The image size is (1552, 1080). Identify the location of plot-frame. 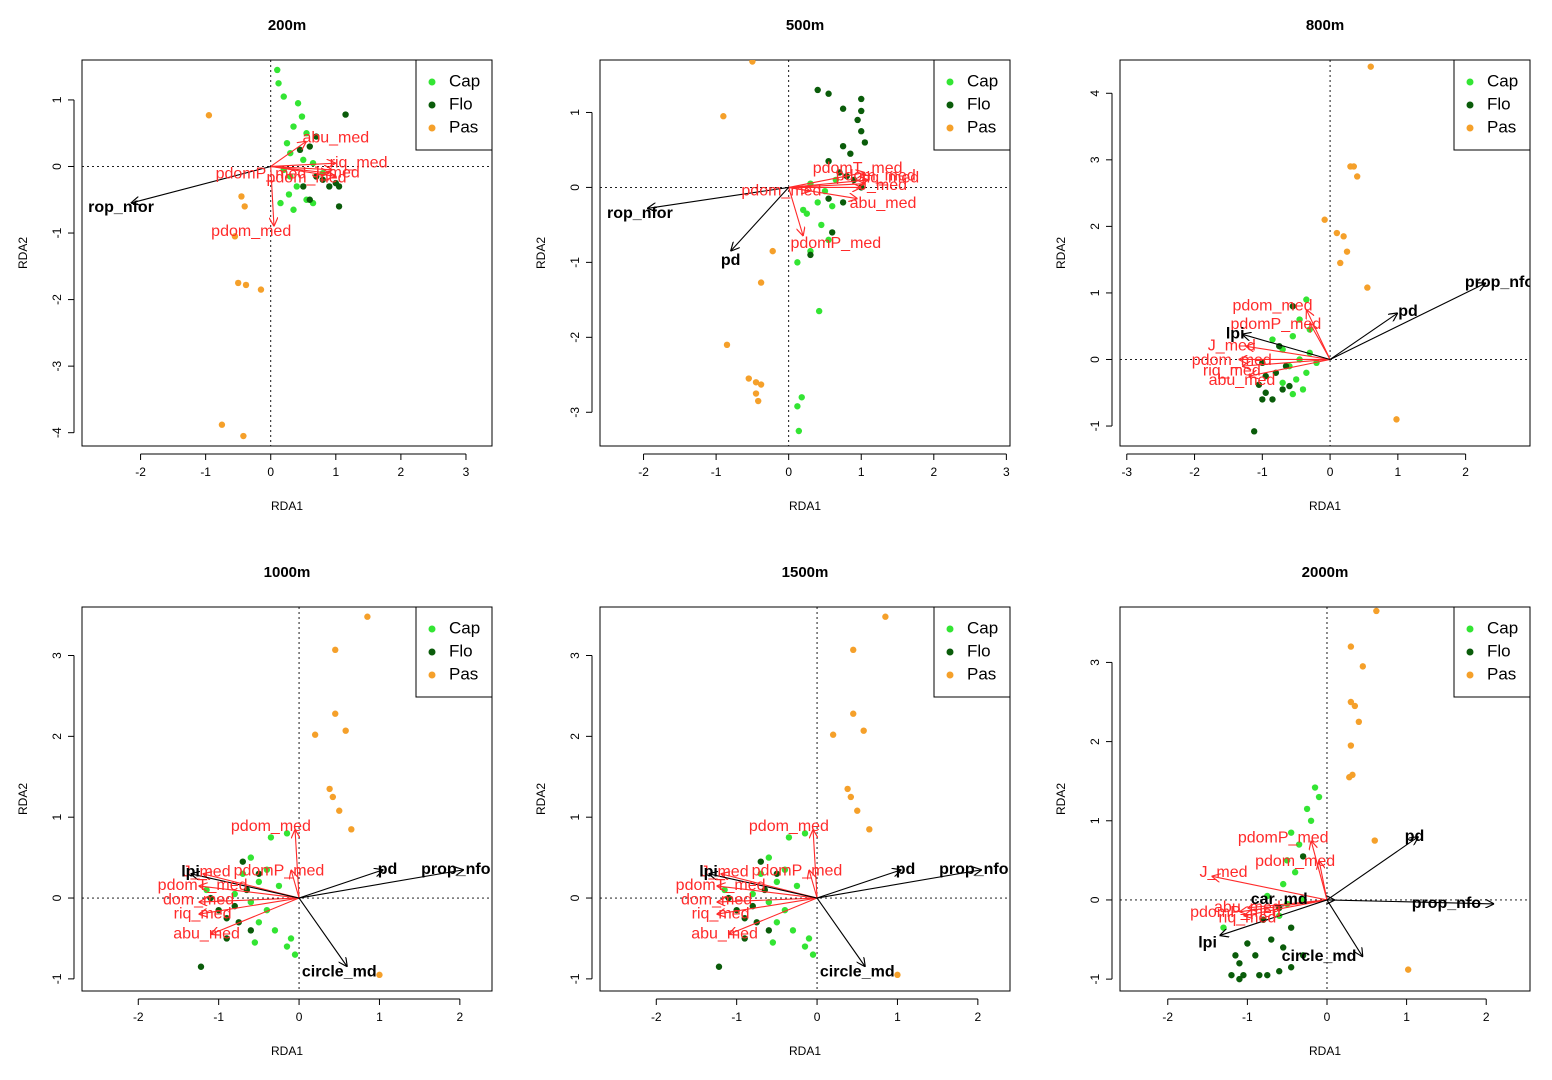
(1325, 253).